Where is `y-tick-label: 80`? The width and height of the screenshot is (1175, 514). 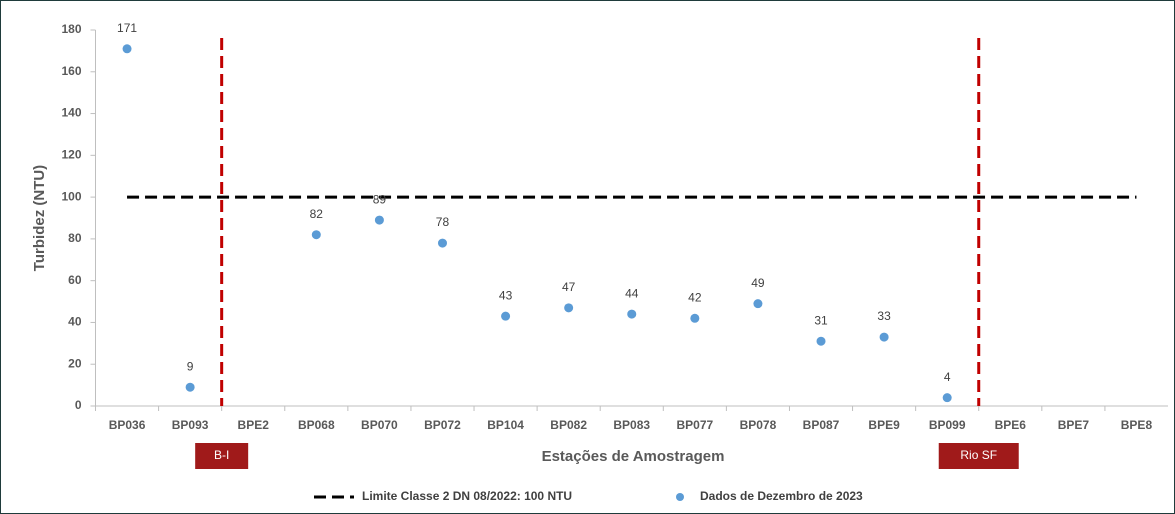
y-tick-label: 80 is located at coordinates (75, 238).